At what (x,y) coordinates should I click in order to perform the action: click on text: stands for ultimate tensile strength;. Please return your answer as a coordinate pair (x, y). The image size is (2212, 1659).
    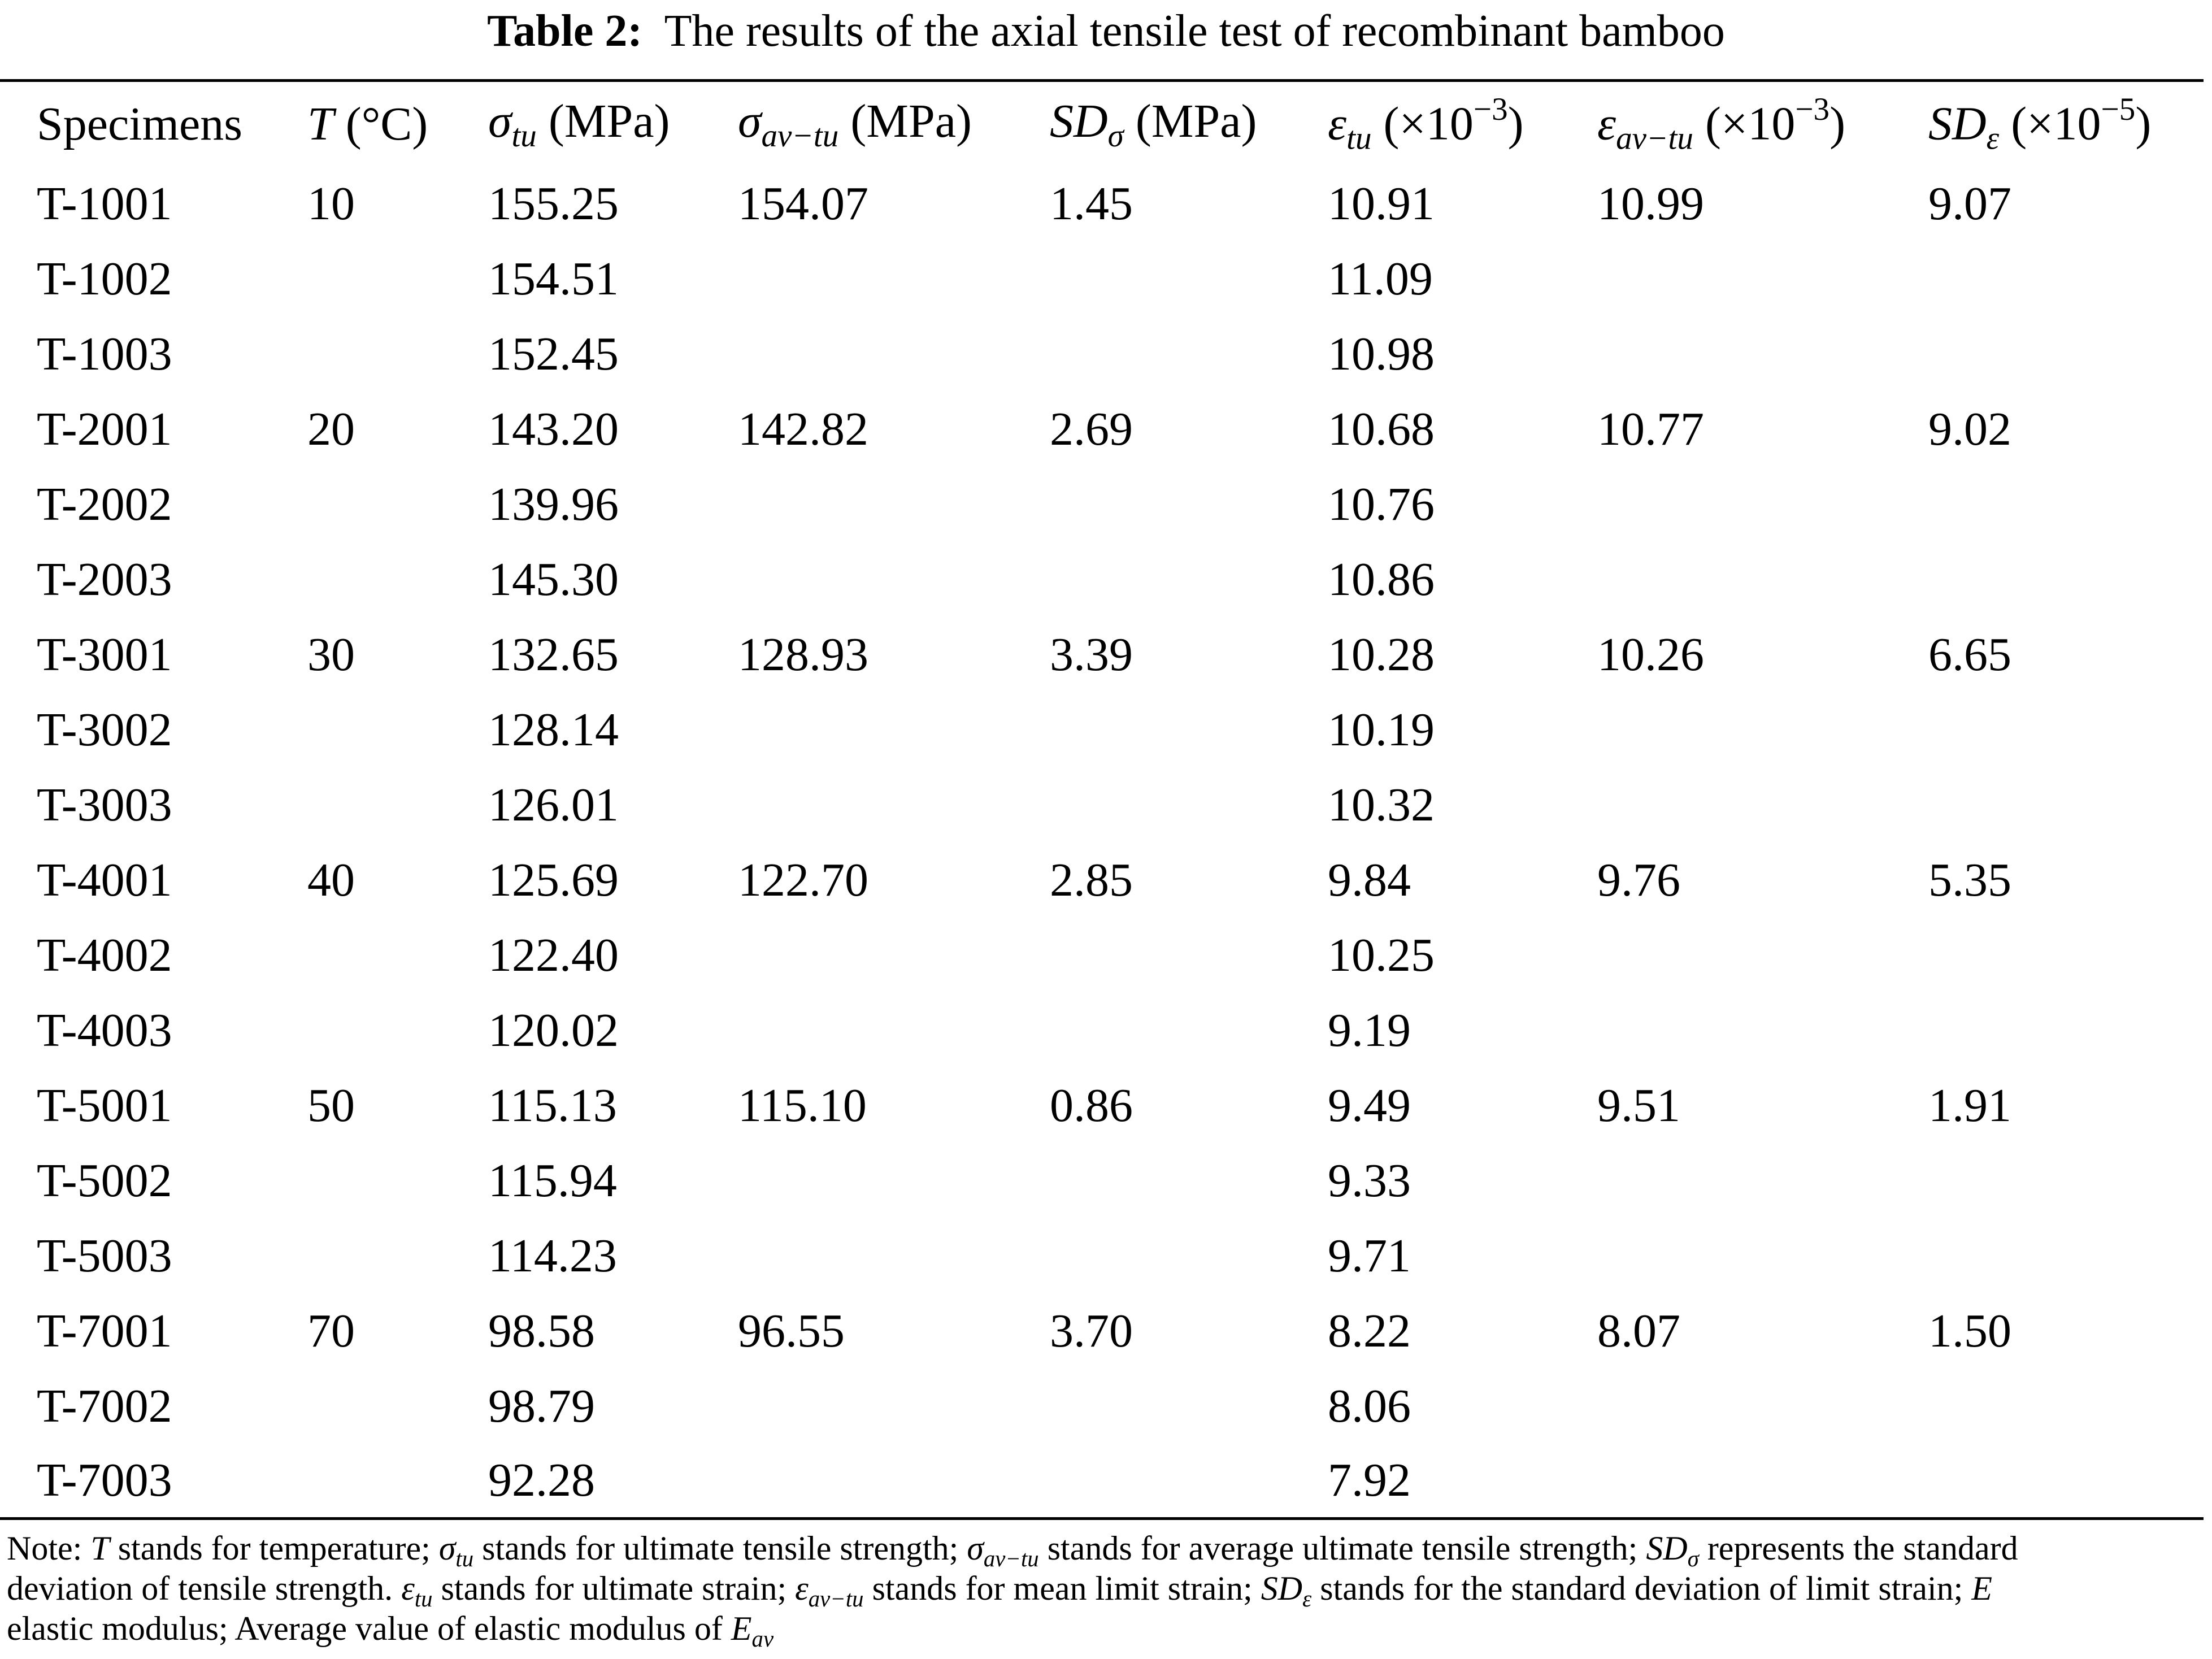
    Looking at the image, I should click on (720, 1548).